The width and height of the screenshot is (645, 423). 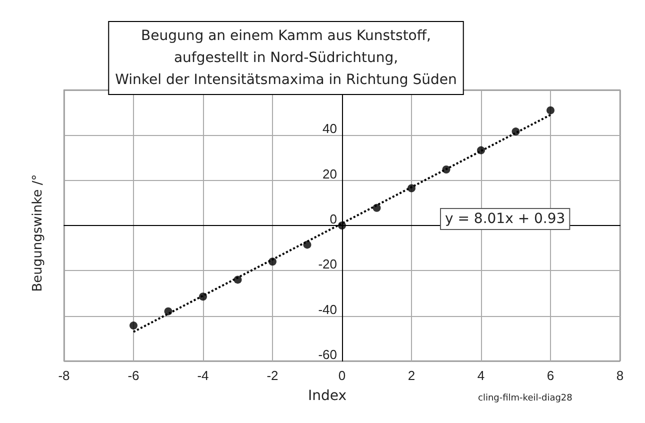 What do you see at coordinates (481, 375) in the screenshot?
I see `x-tick-label: 4` at bounding box center [481, 375].